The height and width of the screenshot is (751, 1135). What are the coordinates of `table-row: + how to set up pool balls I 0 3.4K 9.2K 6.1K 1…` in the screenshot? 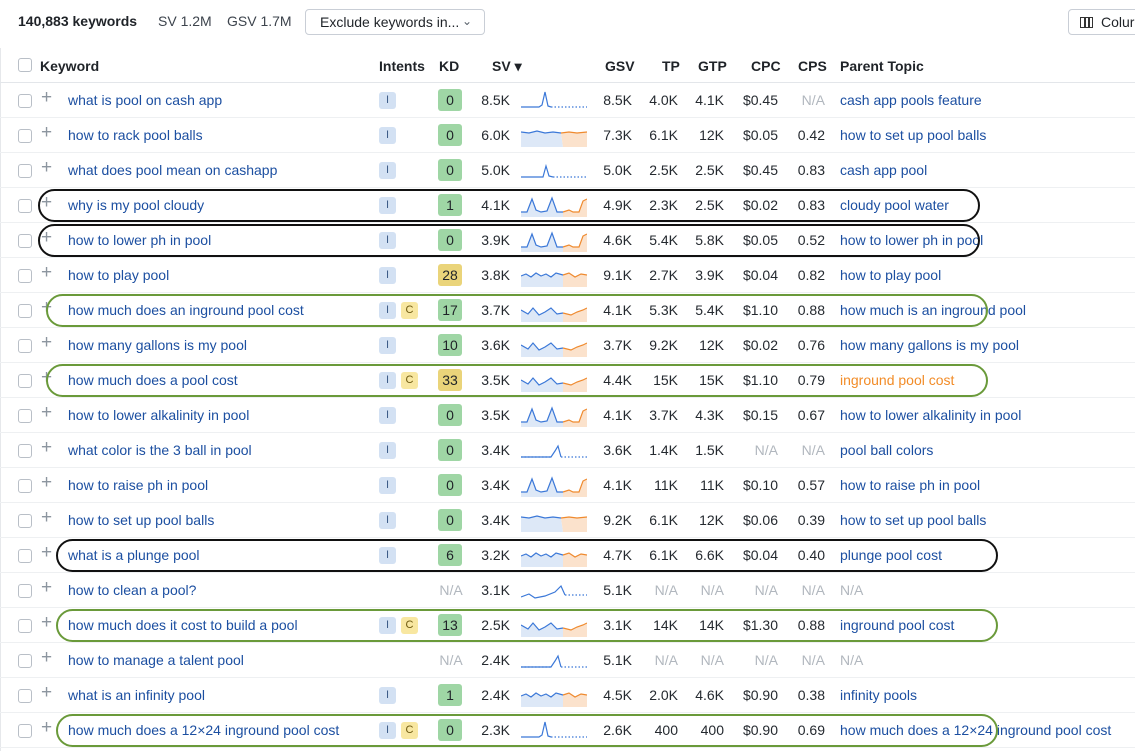 It's located at (567, 520).